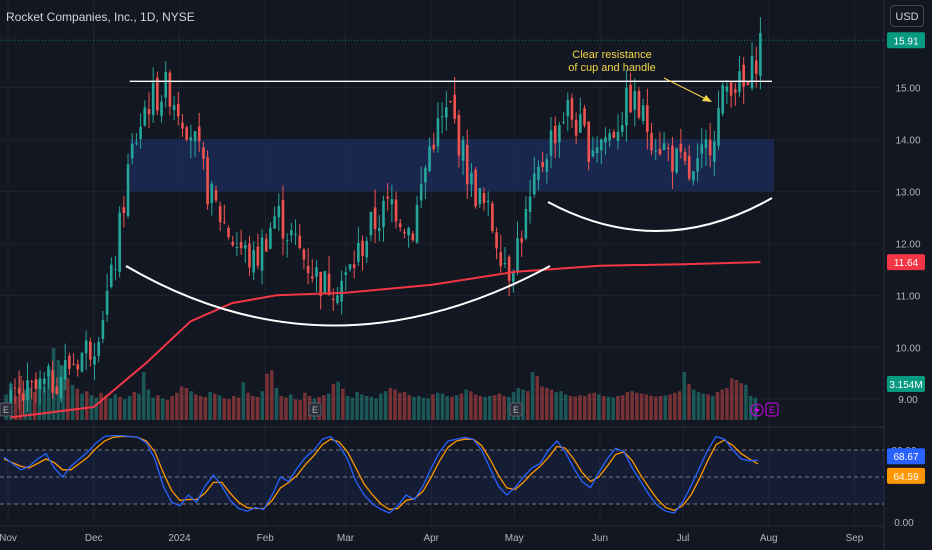 This screenshot has height=550, width=932. Describe the element at coordinates (907, 140) in the screenshot. I see `y-tick-label: 14.00` at that location.